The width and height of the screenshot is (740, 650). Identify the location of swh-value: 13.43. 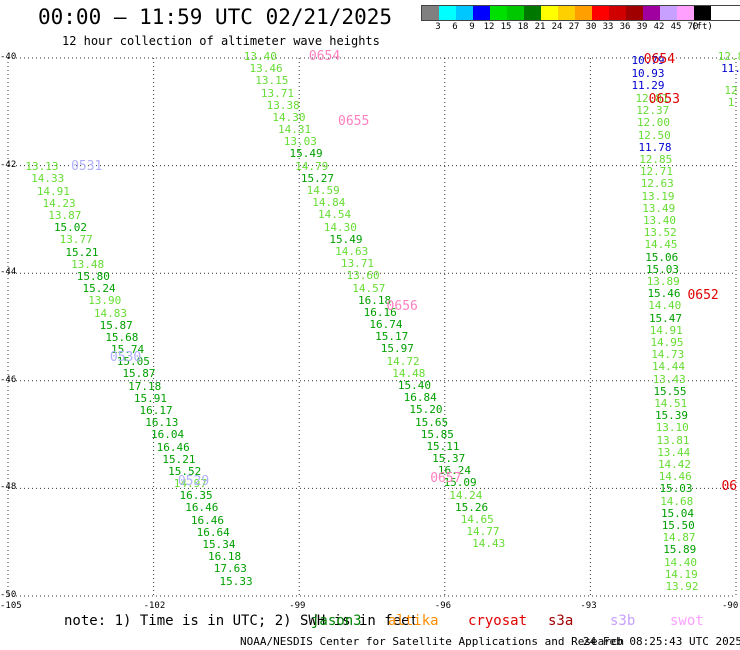
(669, 379).